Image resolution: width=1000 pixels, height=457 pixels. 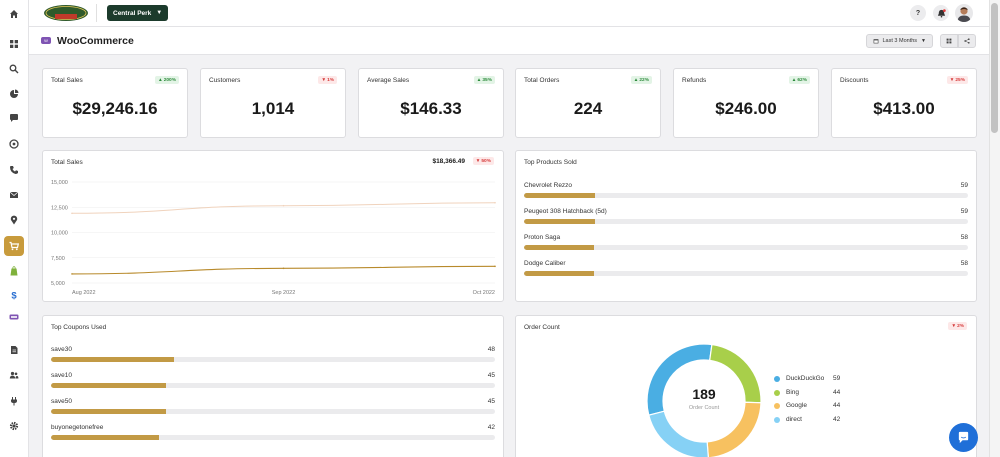 What do you see at coordinates (58, 284) in the screenshot?
I see `y-tick-label: 5,000` at bounding box center [58, 284].